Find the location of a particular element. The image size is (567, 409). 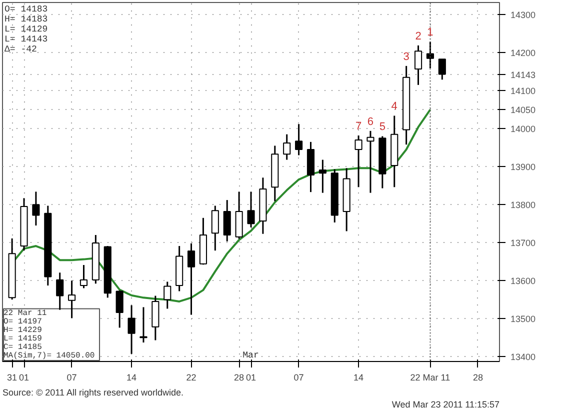

text: 3 is located at coordinates (406, 56).